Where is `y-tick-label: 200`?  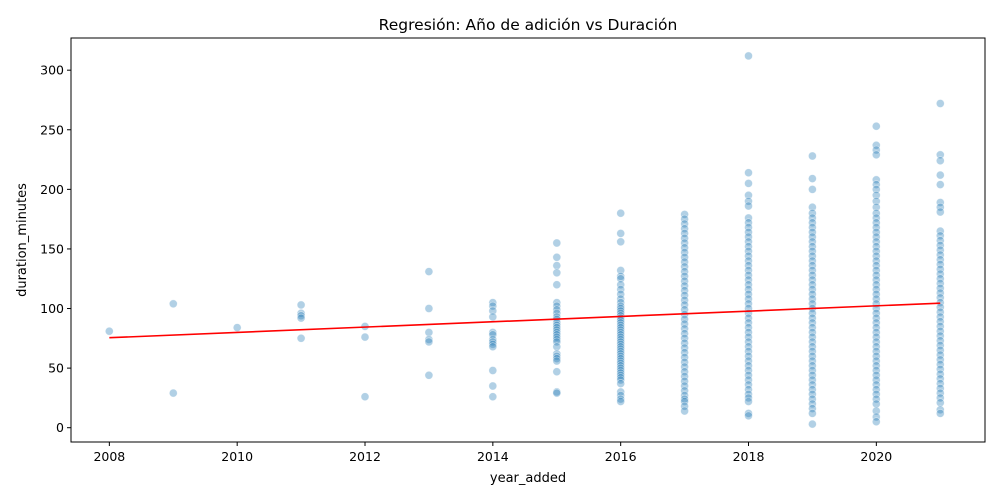 y-tick-label: 200 is located at coordinates (52, 189).